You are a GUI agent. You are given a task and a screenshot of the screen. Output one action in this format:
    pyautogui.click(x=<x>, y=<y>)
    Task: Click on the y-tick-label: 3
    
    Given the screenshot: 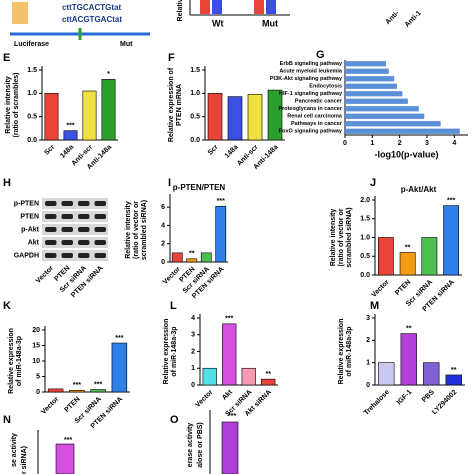 What is the action you would take?
    pyautogui.click(x=368, y=318)
    